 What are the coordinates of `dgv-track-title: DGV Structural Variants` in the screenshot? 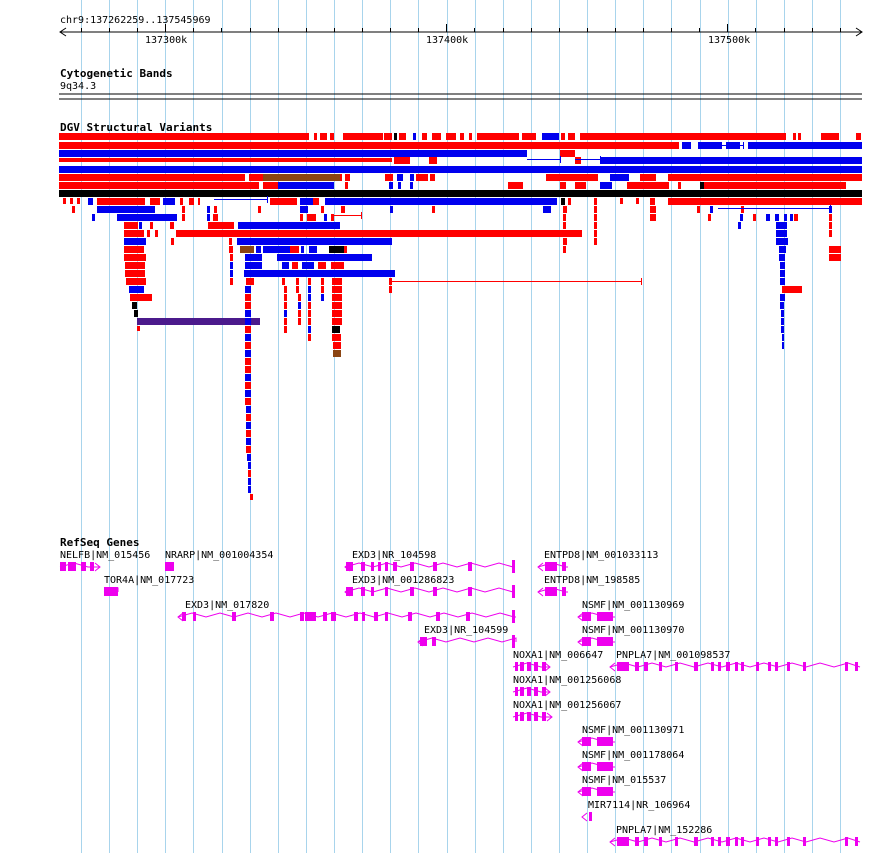 It's located at (136, 127).